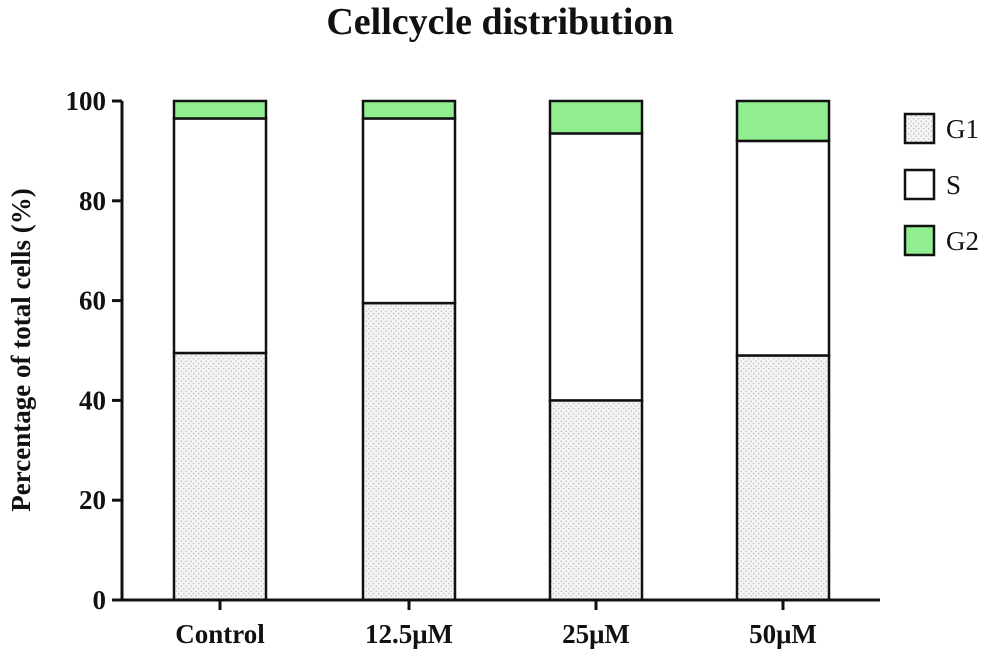  What do you see at coordinates (21, 349) in the screenshot?
I see `y-axis-label: Percentage of total cells (%)` at bounding box center [21, 349].